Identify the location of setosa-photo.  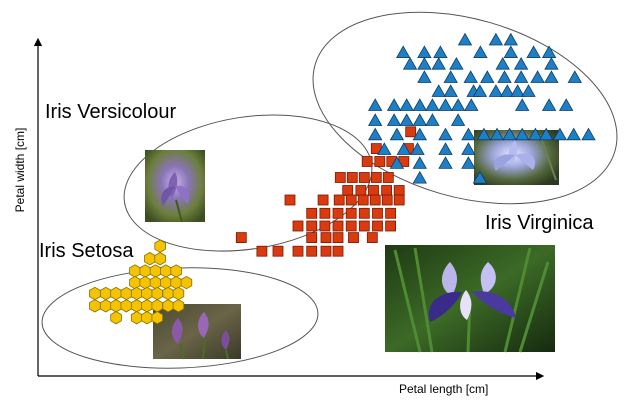
(197, 332).